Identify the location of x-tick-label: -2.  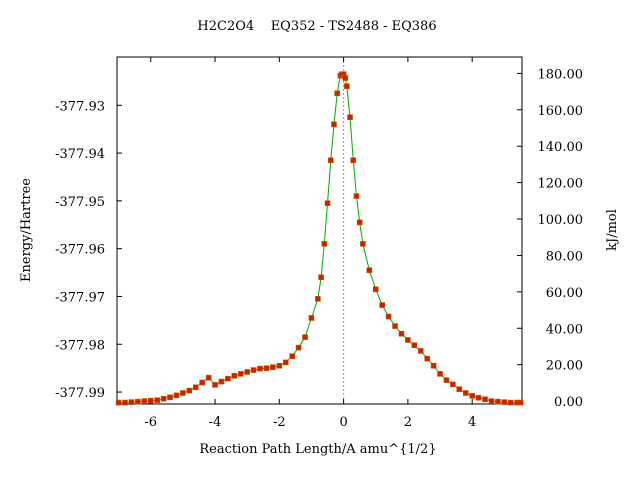
(279, 422).